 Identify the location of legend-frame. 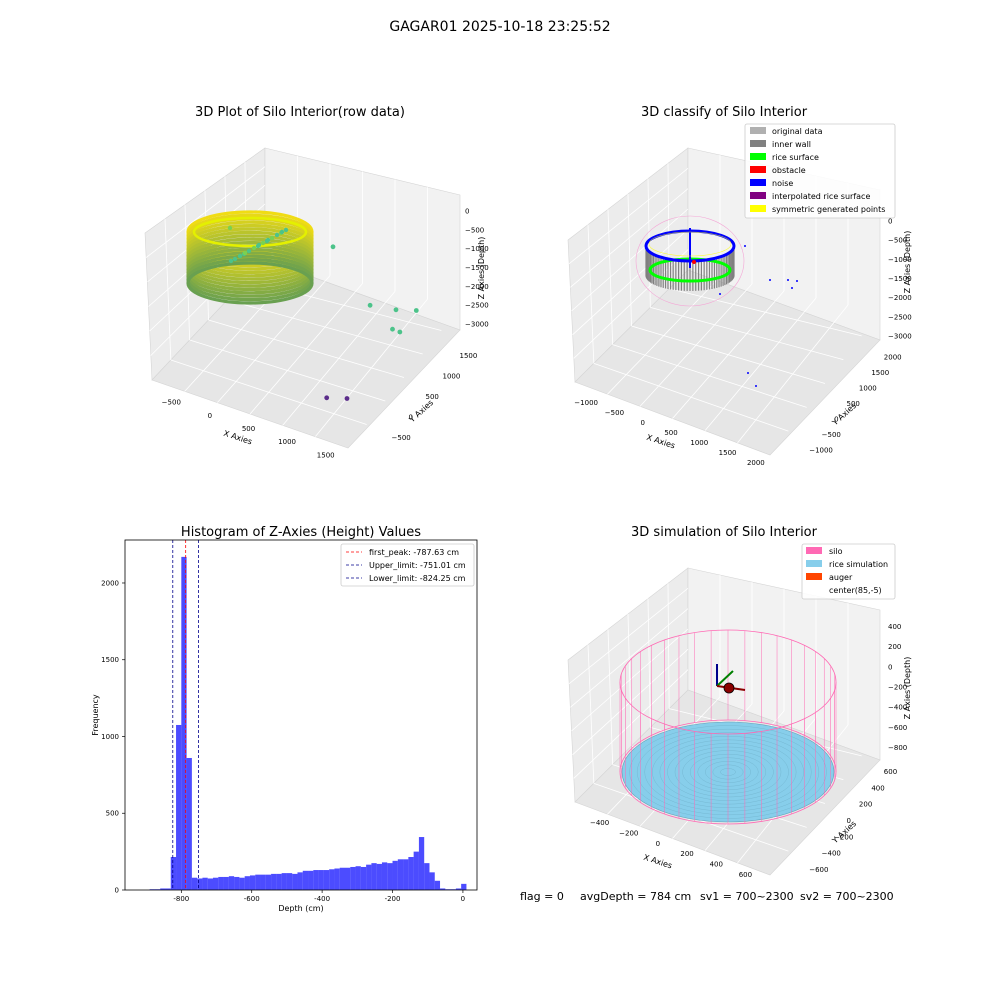
(407, 565).